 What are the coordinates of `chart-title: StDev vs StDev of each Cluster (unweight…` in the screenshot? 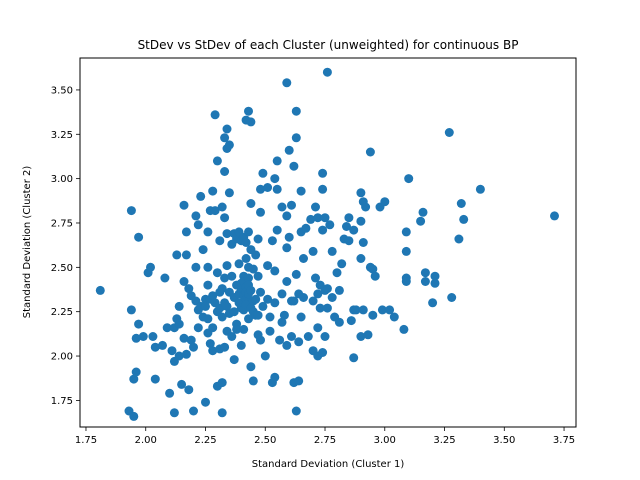 It's located at (328, 45).